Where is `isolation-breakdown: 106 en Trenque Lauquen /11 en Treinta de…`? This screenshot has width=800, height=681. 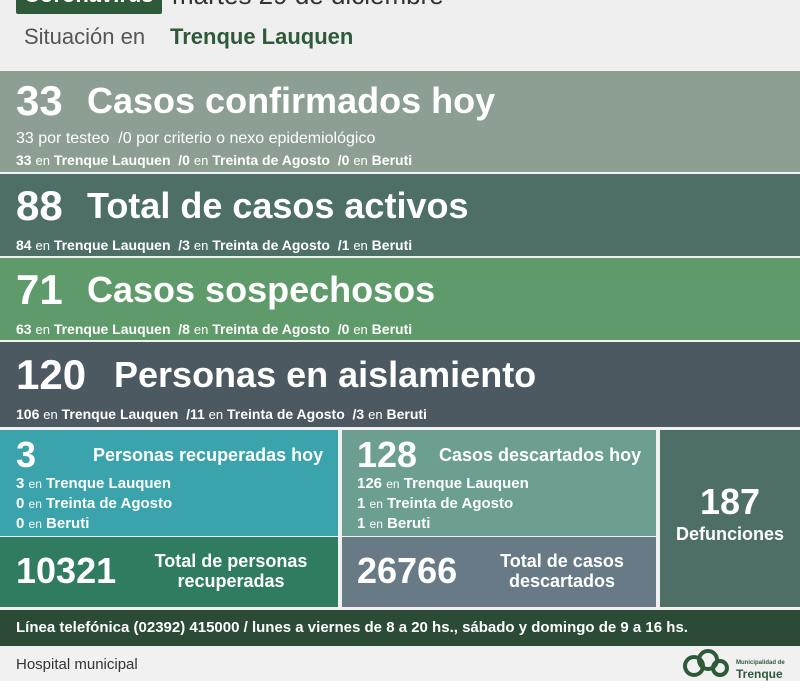 isolation-breakdown: 106 en Trenque Lauquen /11 en Treinta de… is located at coordinates (221, 414).